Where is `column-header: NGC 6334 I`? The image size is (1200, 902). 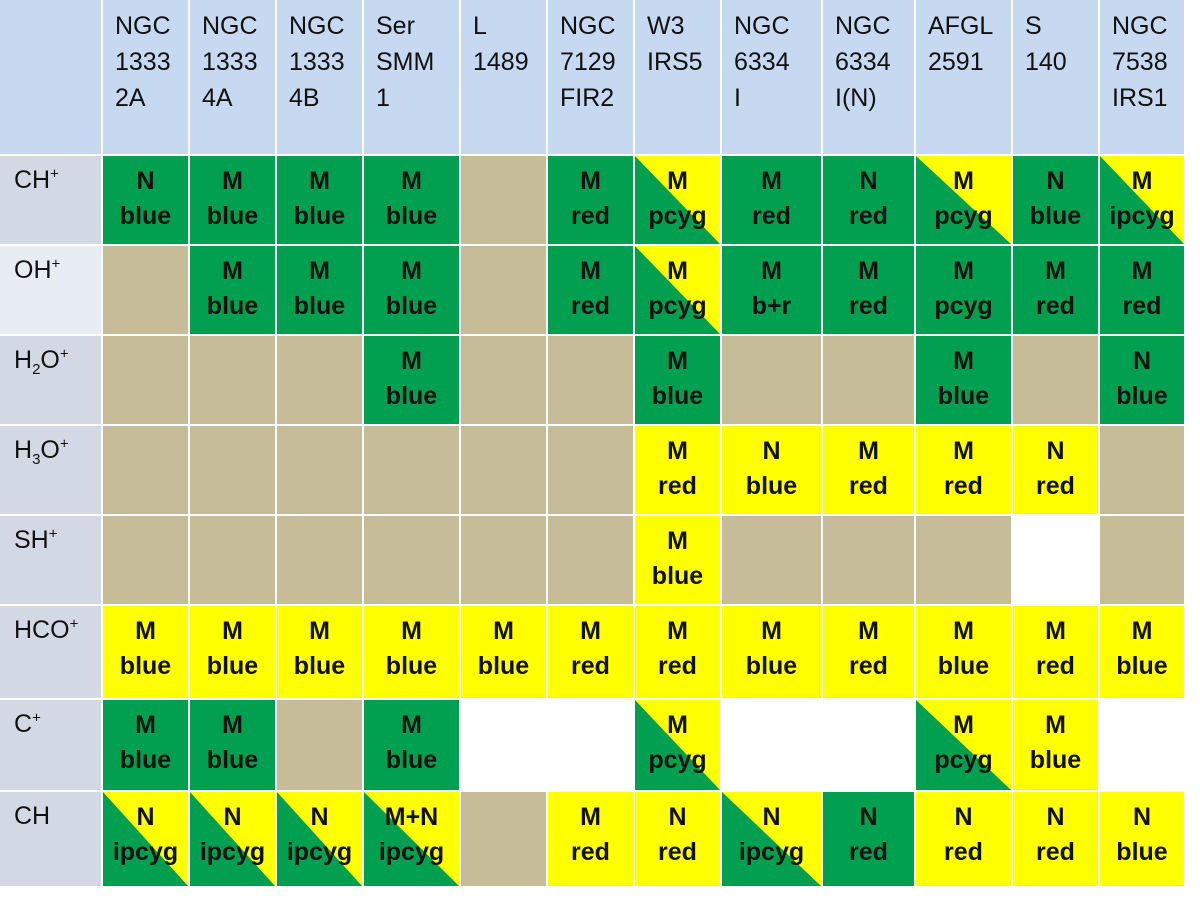 column-header: NGC 6334 I is located at coordinates (771, 77).